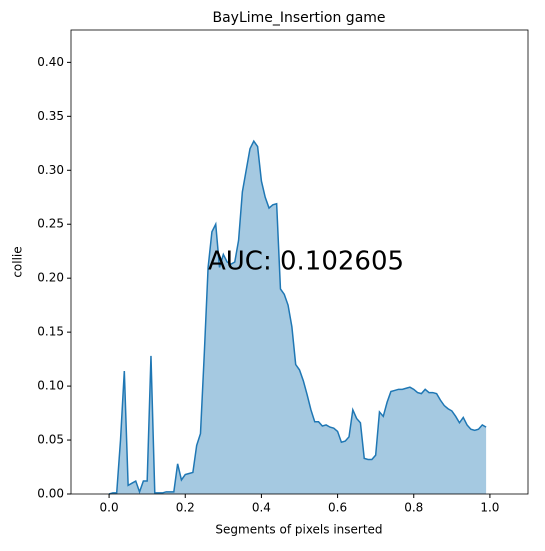 The image size is (545, 551). I want to click on y-tick-label: 0.35, so click(50, 116).